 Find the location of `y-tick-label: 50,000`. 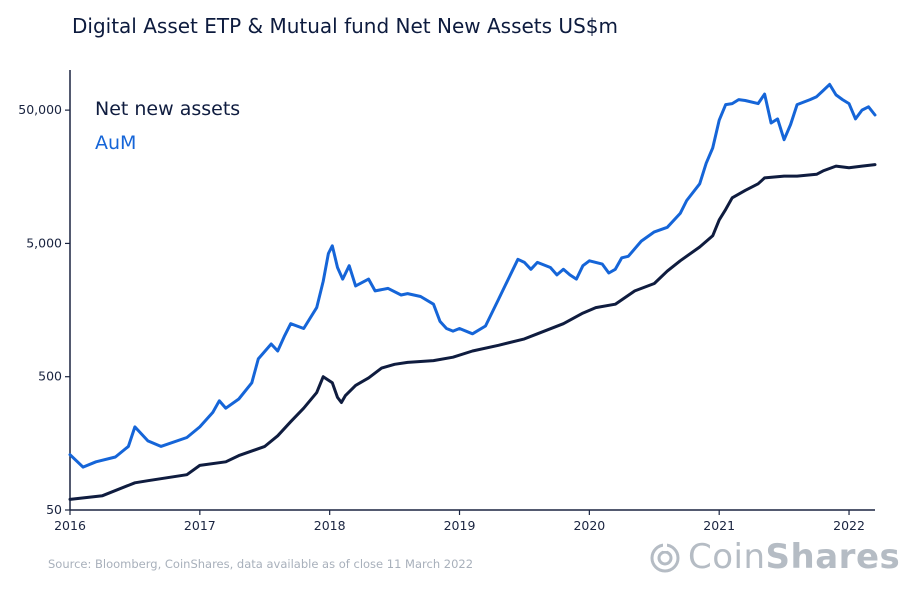

y-tick-label: 50,000 is located at coordinates (40, 109).